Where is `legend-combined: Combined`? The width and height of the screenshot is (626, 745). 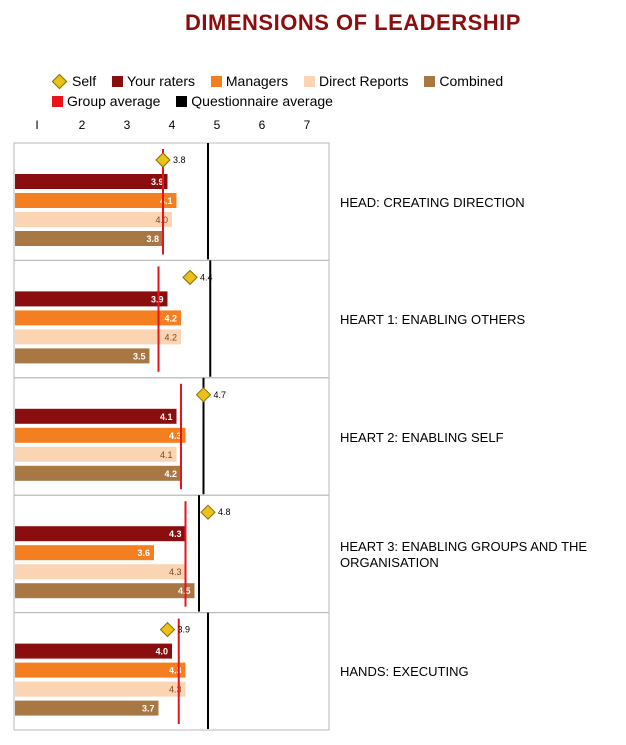
legend-combined: Combined is located at coordinates (463, 81).